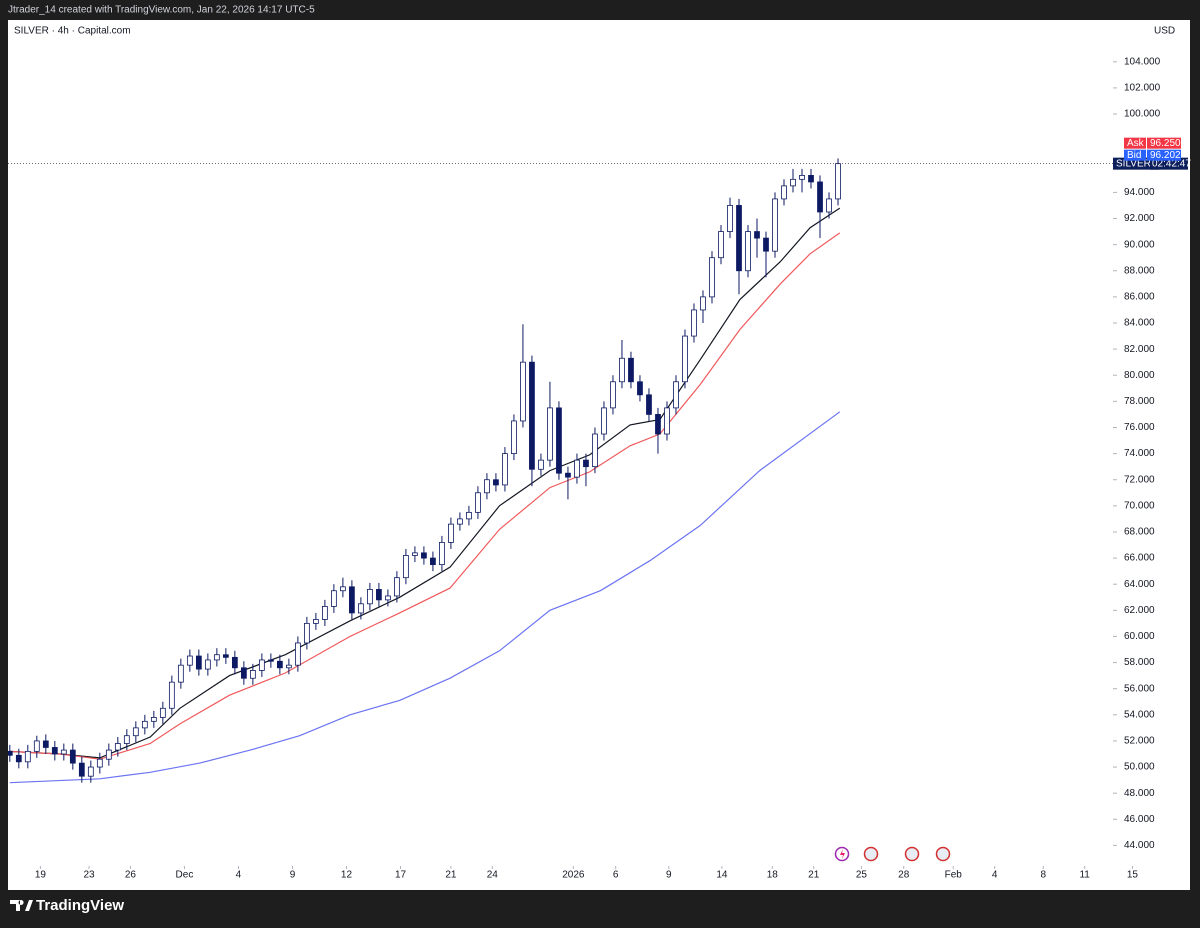 This screenshot has width=1200, height=928. Describe the element at coordinates (1165, 143) in the screenshot. I see `quote-value-label: 96.250` at that location.